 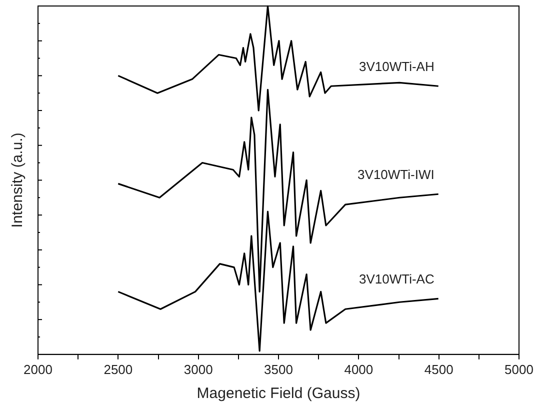 What do you see at coordinates (38, 369) in the screenshot?
I see `x-tick-label: 2000` at bounding box center [38, 369].